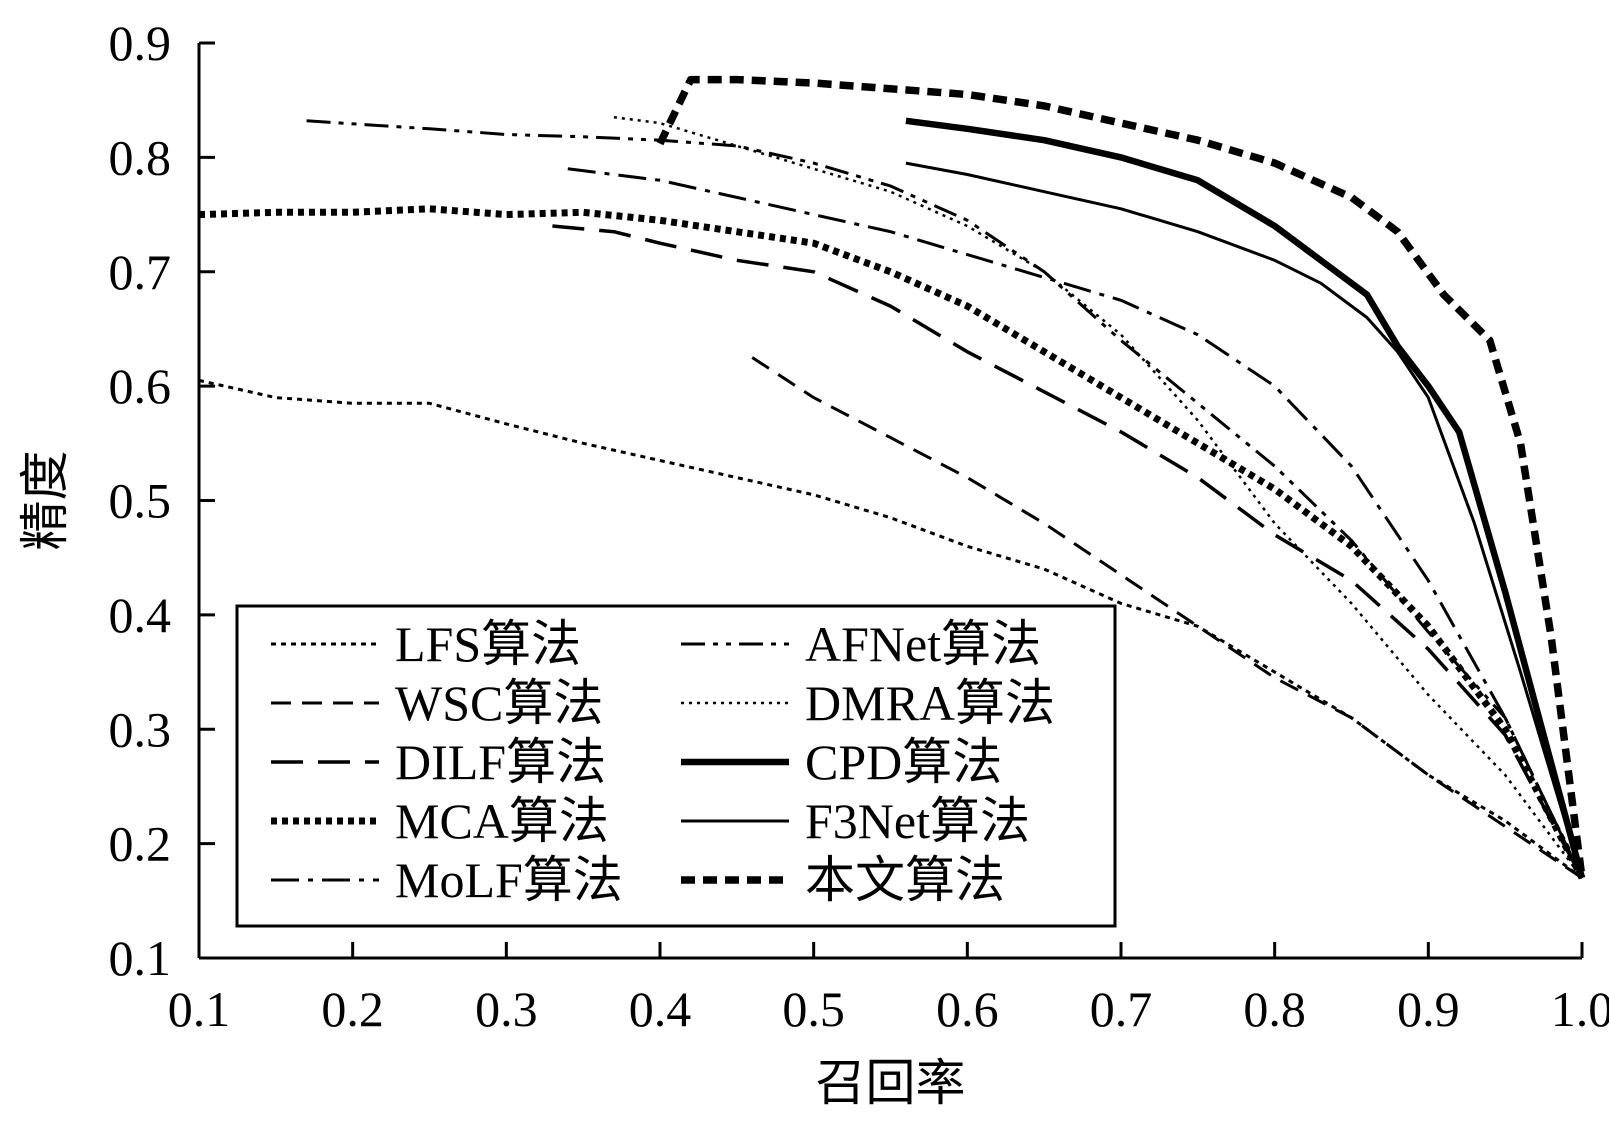 The height and width of the screenshot is (1126, 1609). I want to click on legend-label: DMRA算法, so click(930, 703).